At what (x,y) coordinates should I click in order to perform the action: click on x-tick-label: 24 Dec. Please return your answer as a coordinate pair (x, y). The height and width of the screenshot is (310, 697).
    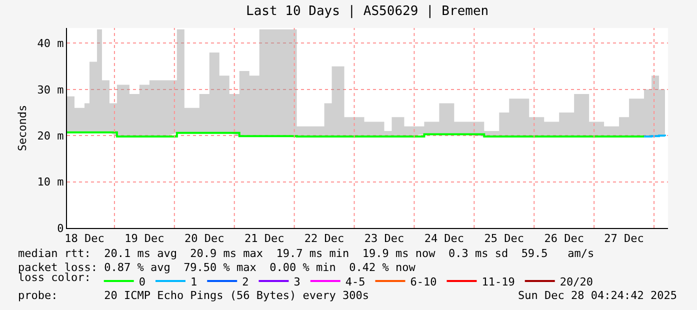
    Looking at the image, I should click on (444, 239).